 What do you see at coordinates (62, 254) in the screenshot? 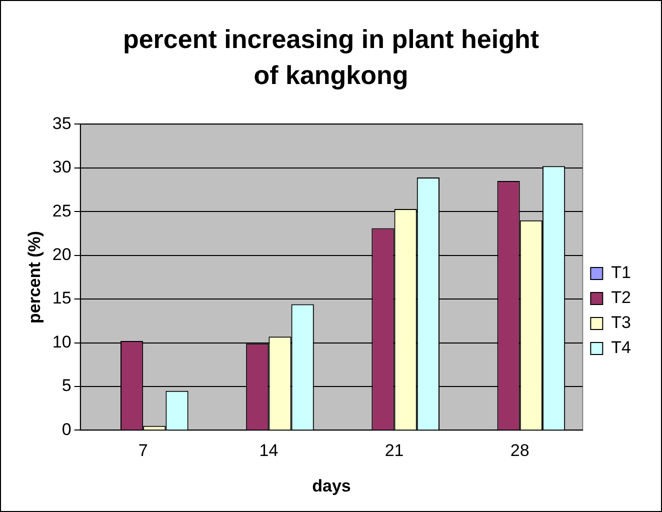
I see `y-tick-label: 20` at bounding box center [62, 254].